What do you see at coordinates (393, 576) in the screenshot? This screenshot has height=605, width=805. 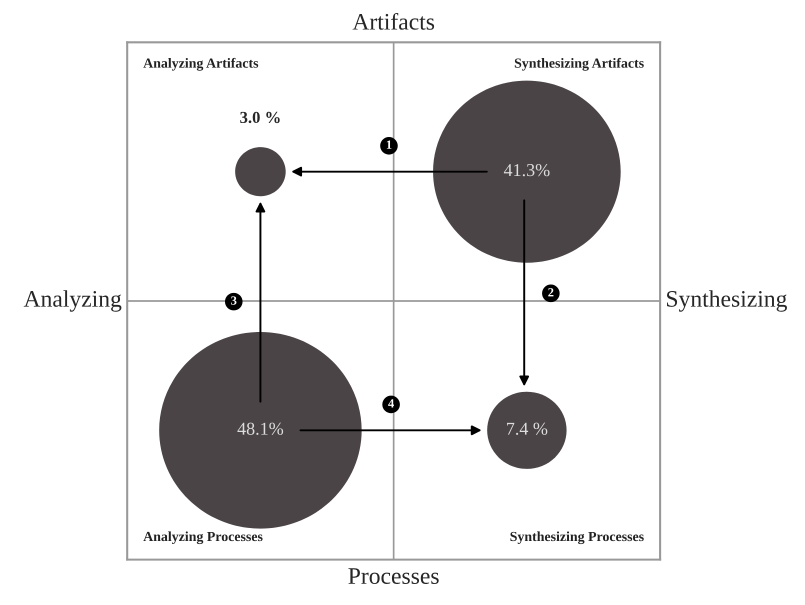 I see `text: Processes` at bounding box center [393, 576].